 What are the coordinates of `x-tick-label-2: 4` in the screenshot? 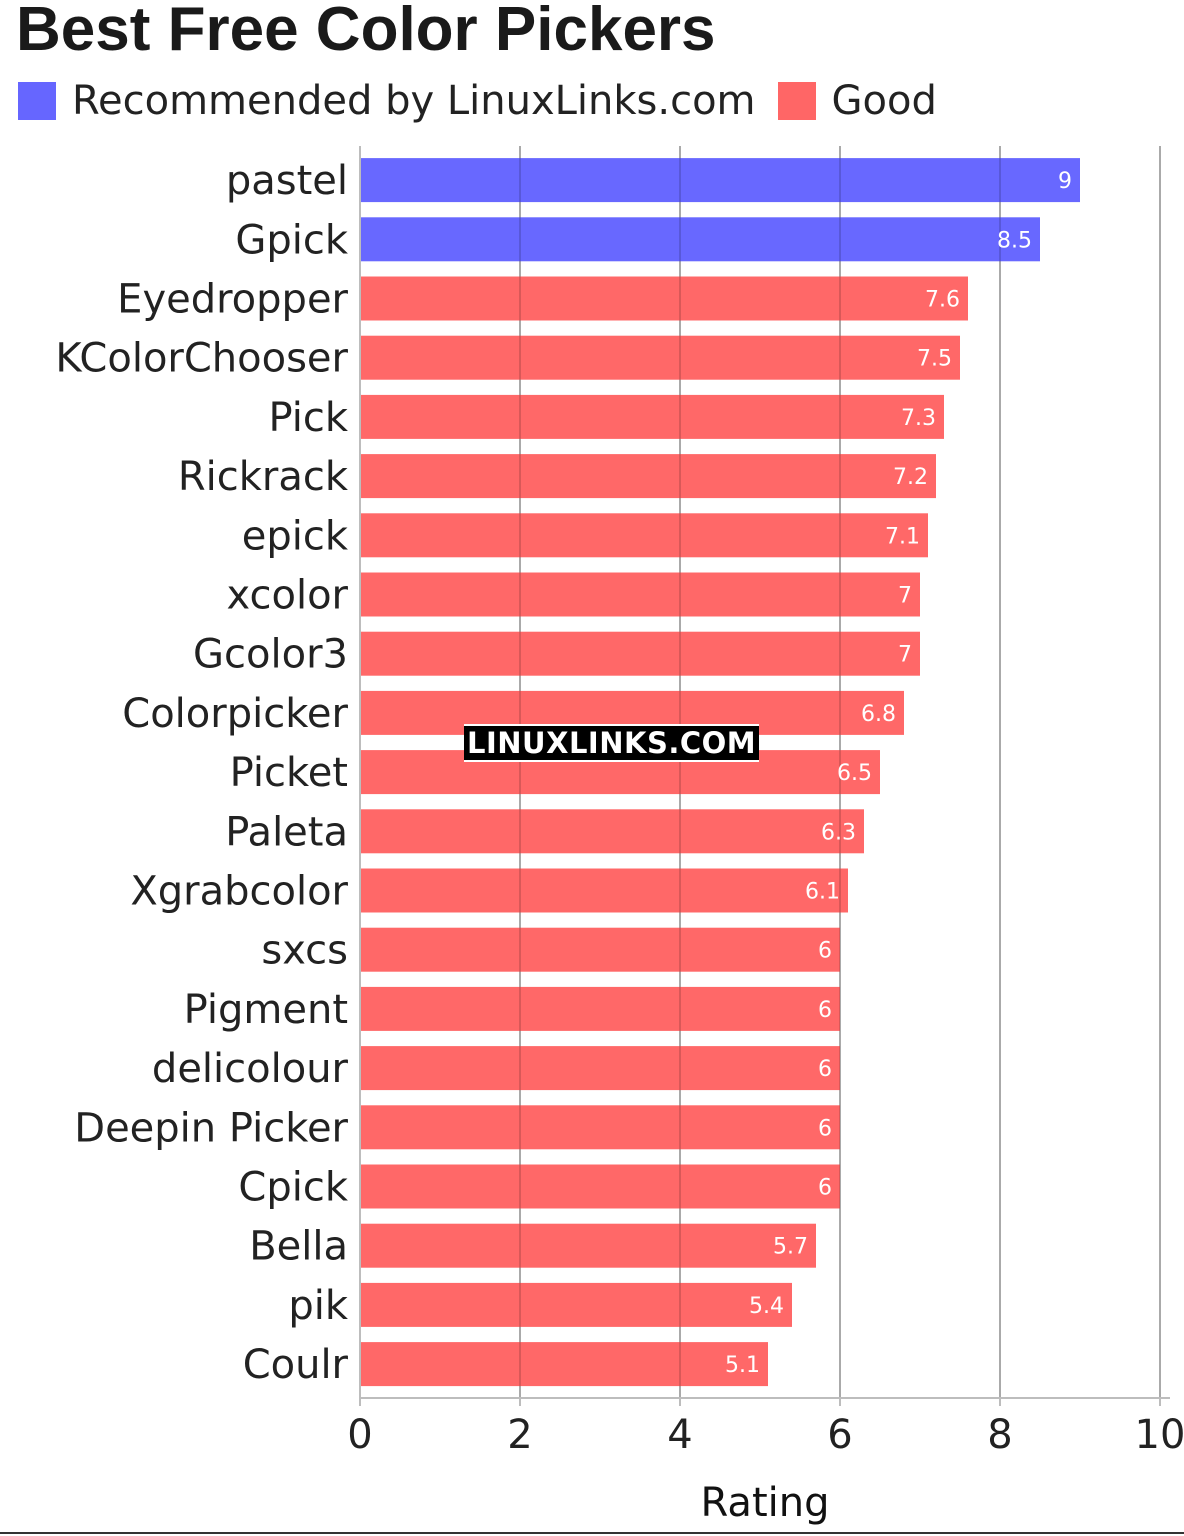 It's located at (679, 1435).